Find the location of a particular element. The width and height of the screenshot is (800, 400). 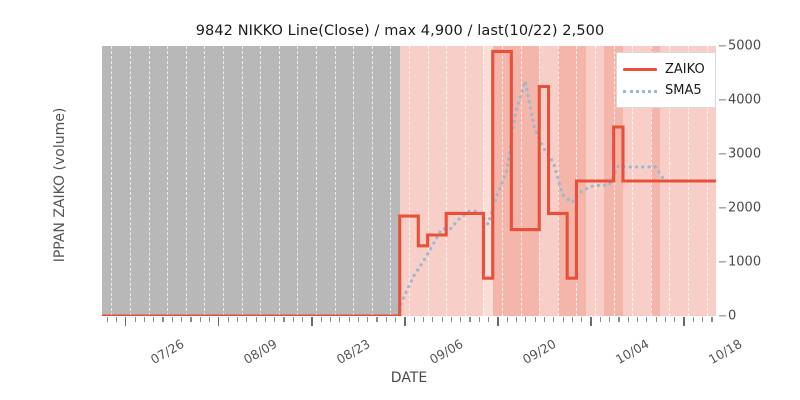

y-tick-label: 5000 is located at coordinates (745, 46).